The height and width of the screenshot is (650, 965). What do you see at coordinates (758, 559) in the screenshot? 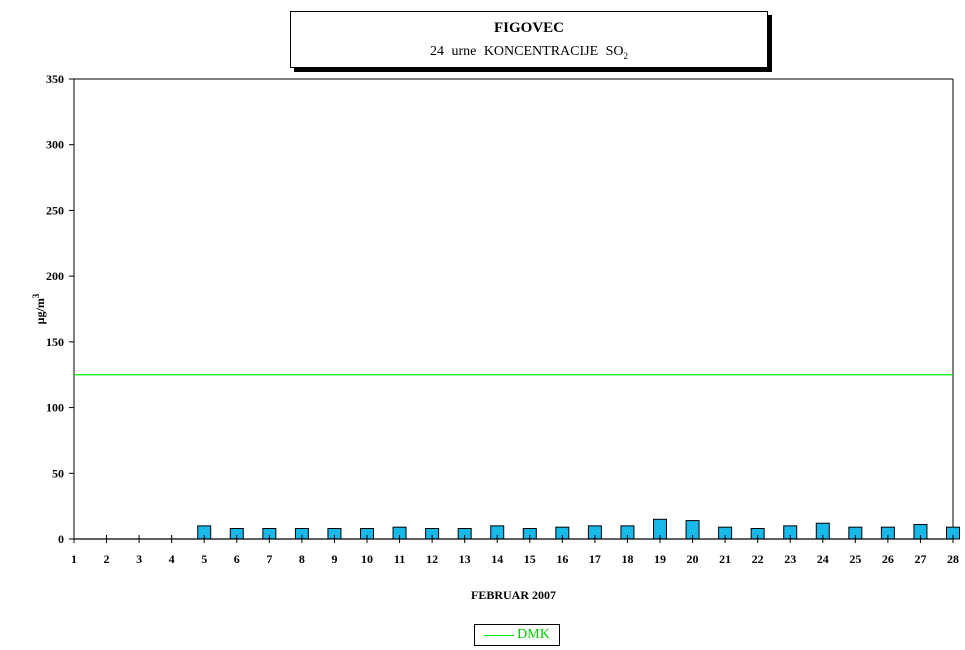
I see `x-tick-label: 22` at bounding box center [758, 559].